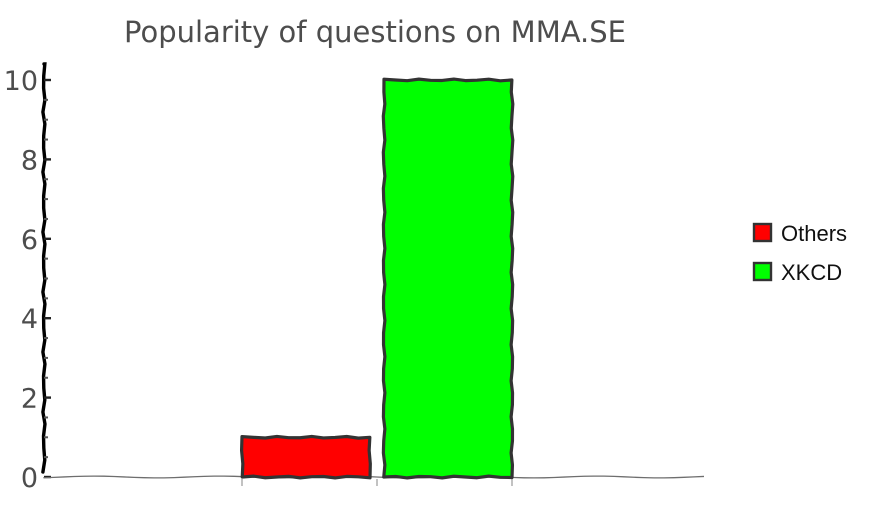 The image size is (874, 512). I want to click on y-tick-label: 4, so click(29, 319).